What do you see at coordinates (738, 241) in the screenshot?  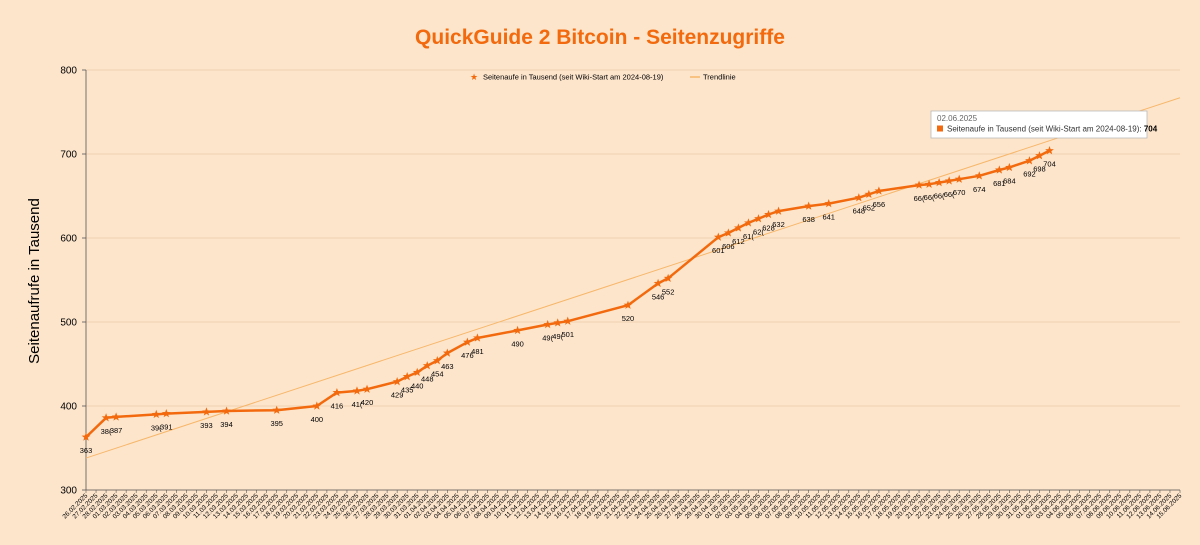 I see `data-label: 612` at bounding box center [738, 241].